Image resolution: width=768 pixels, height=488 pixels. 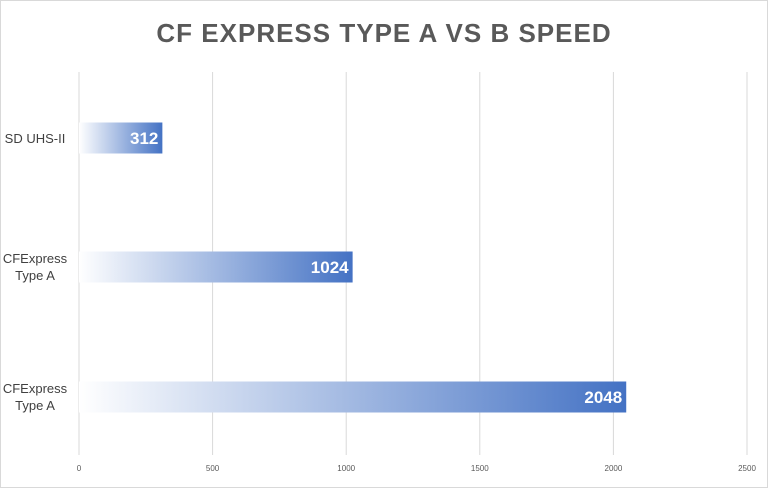 What do you see at coordinates (213, 468) in the screenshot?
I see `x-tick-label: 500` at bounding box center [213, 468].